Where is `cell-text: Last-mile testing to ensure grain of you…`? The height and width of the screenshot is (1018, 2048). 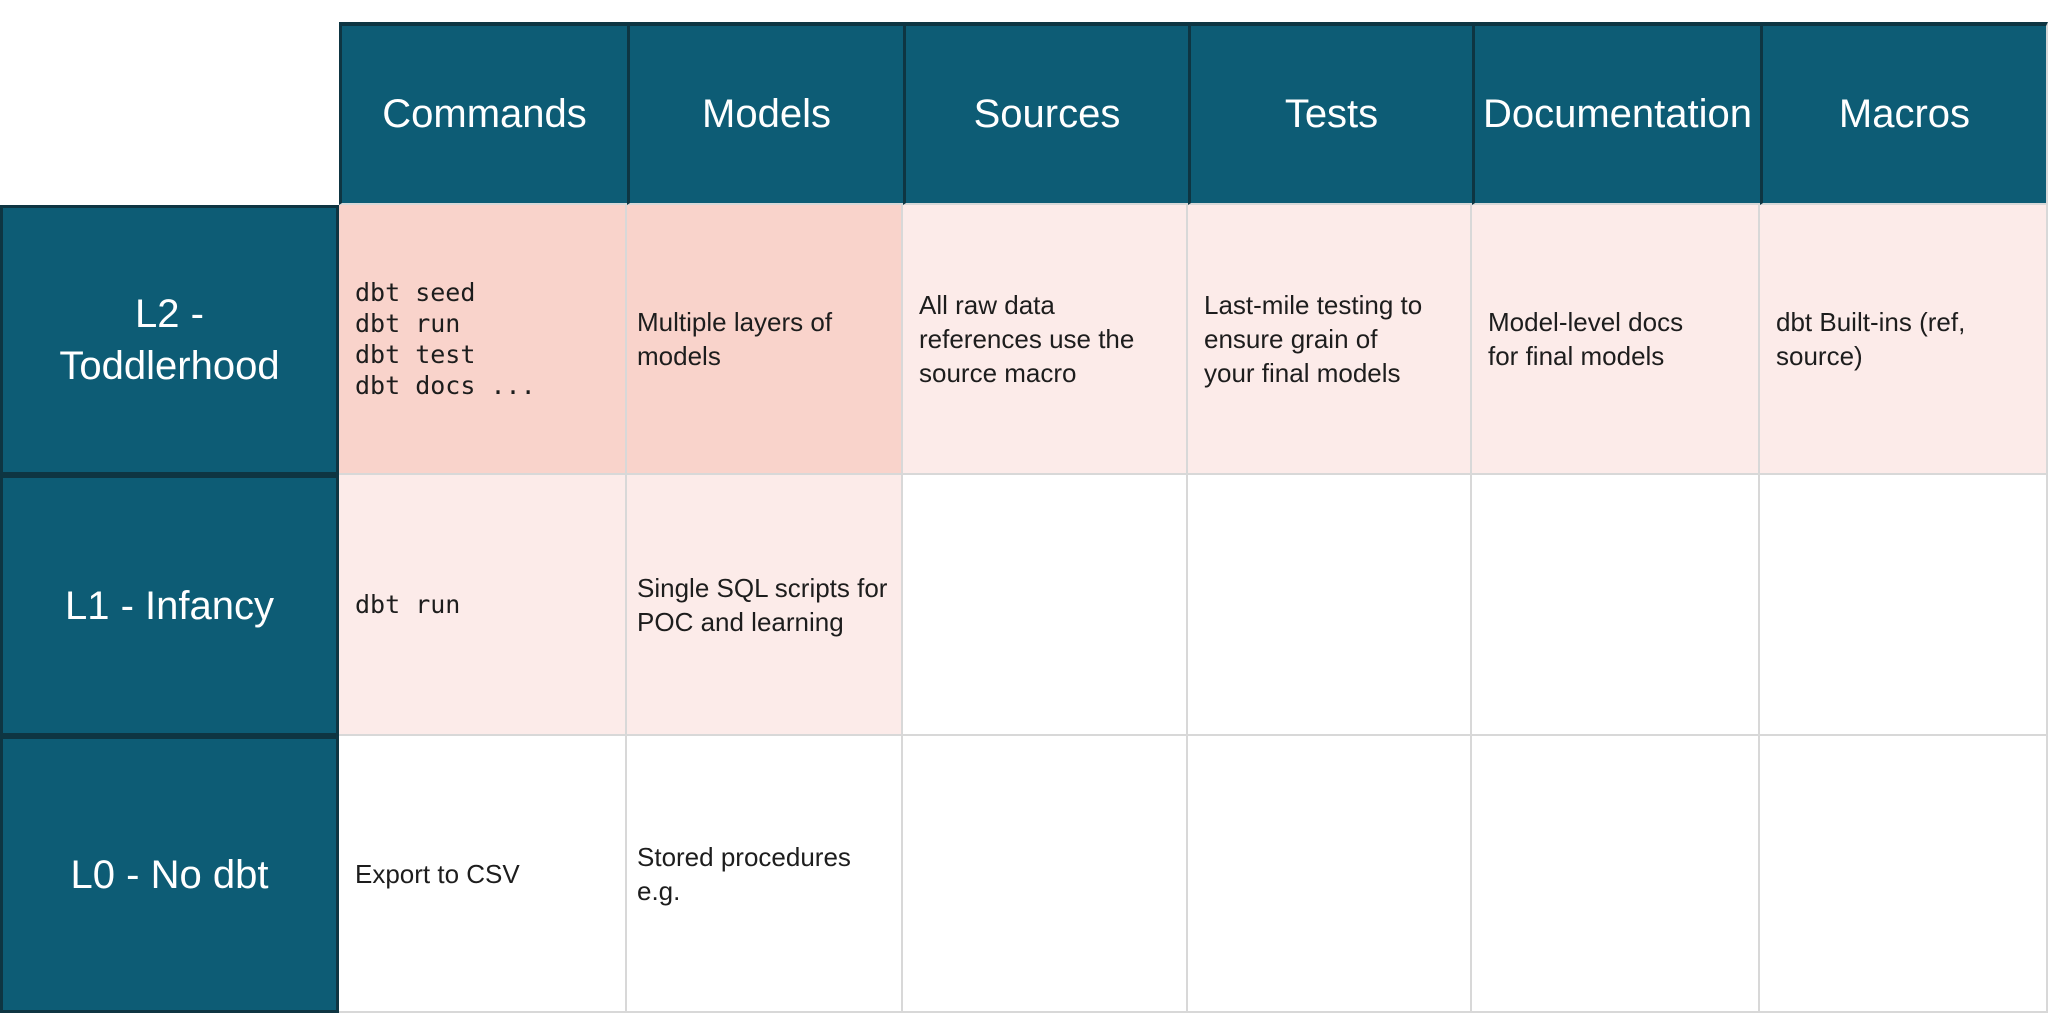
cell-text: Last-mile testing to ensure grain of you… is located at coordinates (1331, 339).